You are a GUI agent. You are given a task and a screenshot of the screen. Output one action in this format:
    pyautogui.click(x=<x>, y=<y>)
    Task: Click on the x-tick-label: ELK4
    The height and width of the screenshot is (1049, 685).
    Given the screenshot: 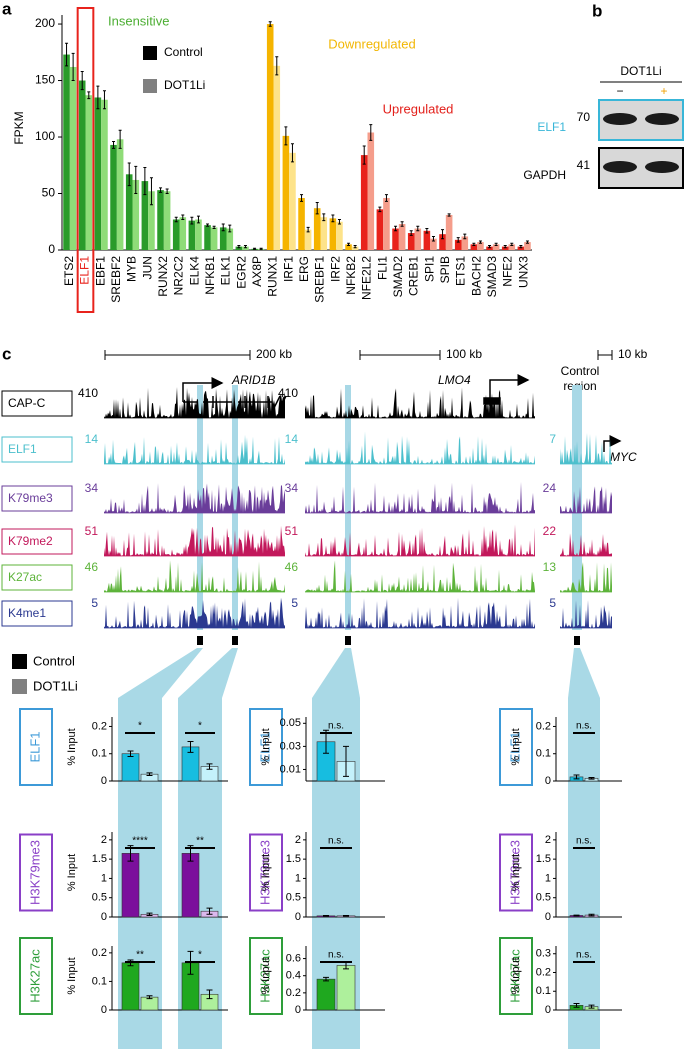 What is the action you would take?
    pyautogui.click(x=194, y=271)
    